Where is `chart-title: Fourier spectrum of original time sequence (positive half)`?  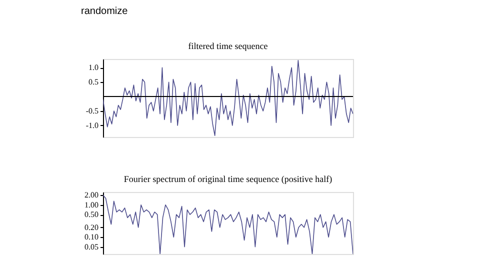 chart-title: Fourier spectrum of original time sequence (positive half) is located at coordinates (228, 179).